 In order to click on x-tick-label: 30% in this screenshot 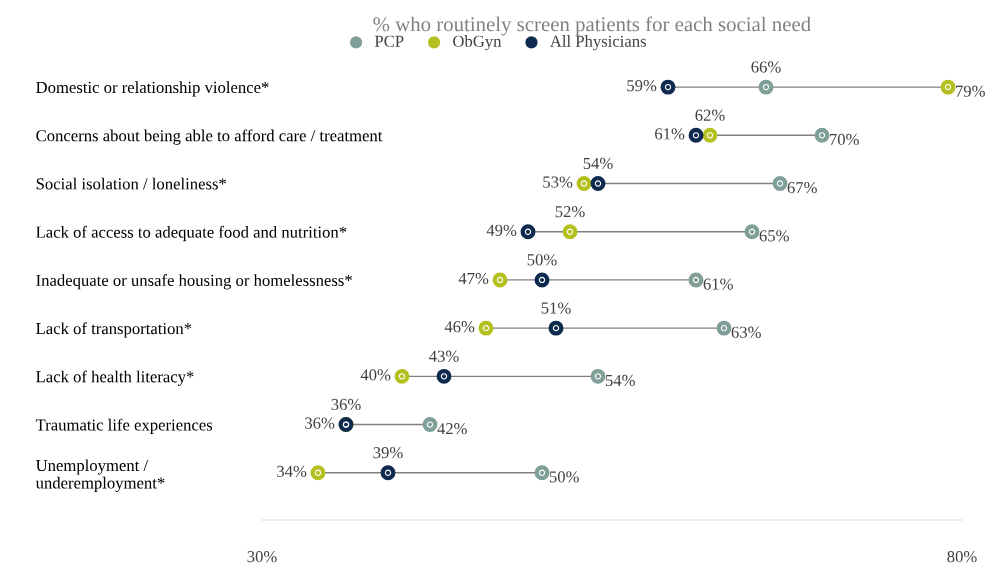, I will do `click(262, 557)`.